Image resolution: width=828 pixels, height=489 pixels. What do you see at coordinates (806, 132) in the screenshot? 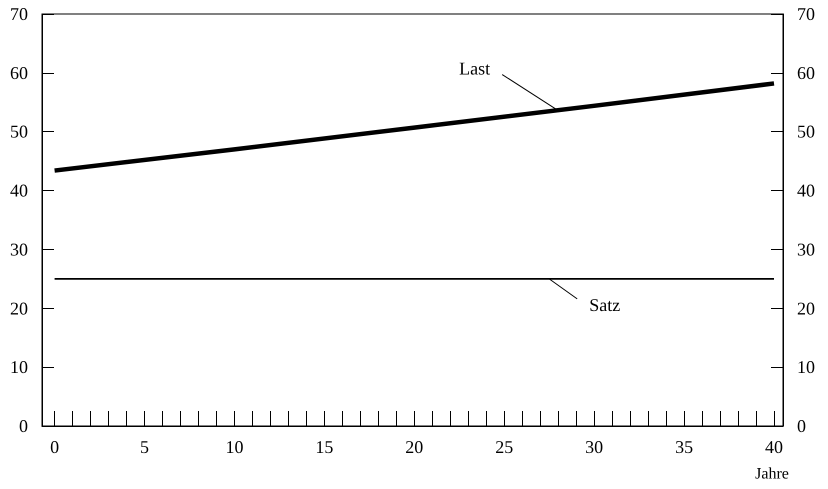
I see `y2-tick-label: 50` at bounding box center [806, 132].